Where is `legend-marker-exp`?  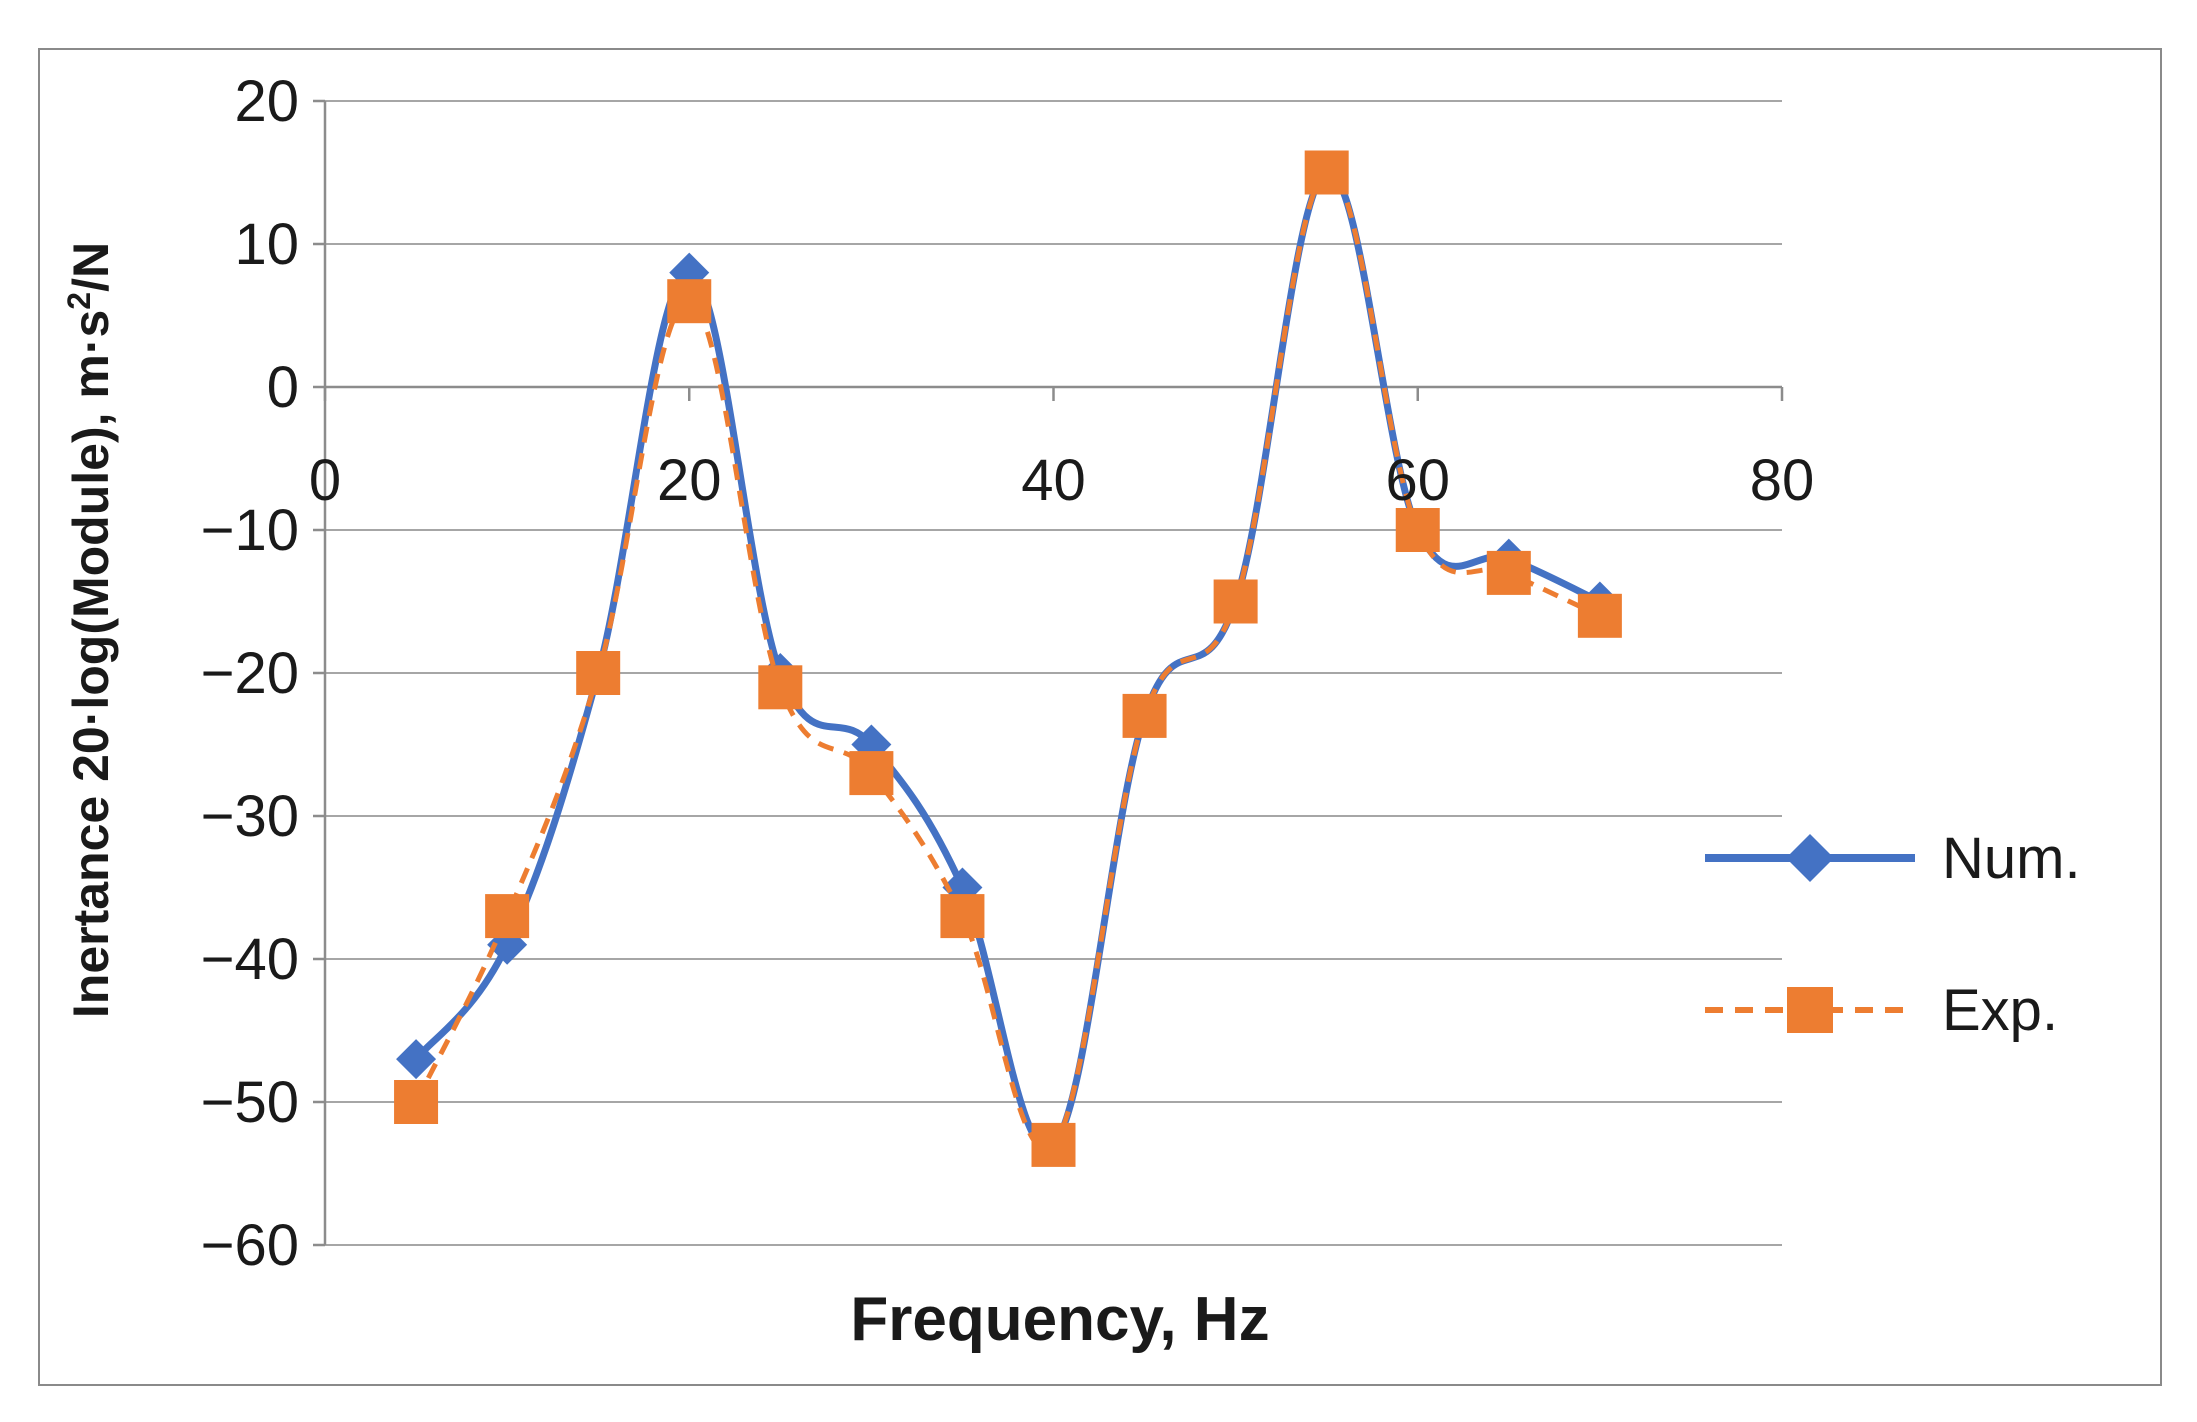 legend-marker-exp is located at coordinates (1810, 1010).